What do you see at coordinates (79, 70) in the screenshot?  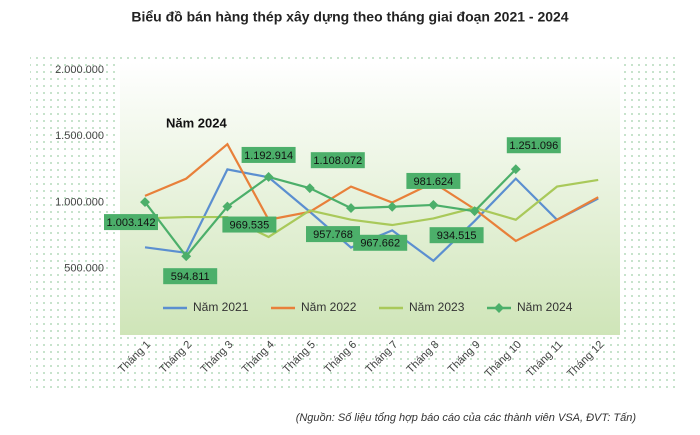 I see `y-tick-label: 2.000.000` at bounding box center [79, 70].